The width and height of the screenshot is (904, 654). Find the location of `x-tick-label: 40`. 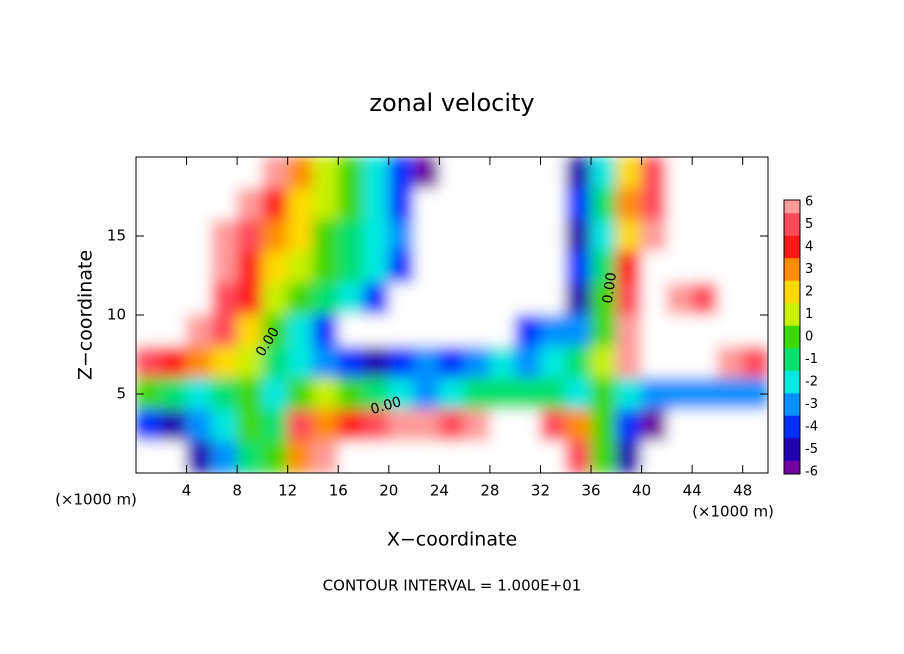

x-tick-label: 40 is located at coordinates (641, 491).